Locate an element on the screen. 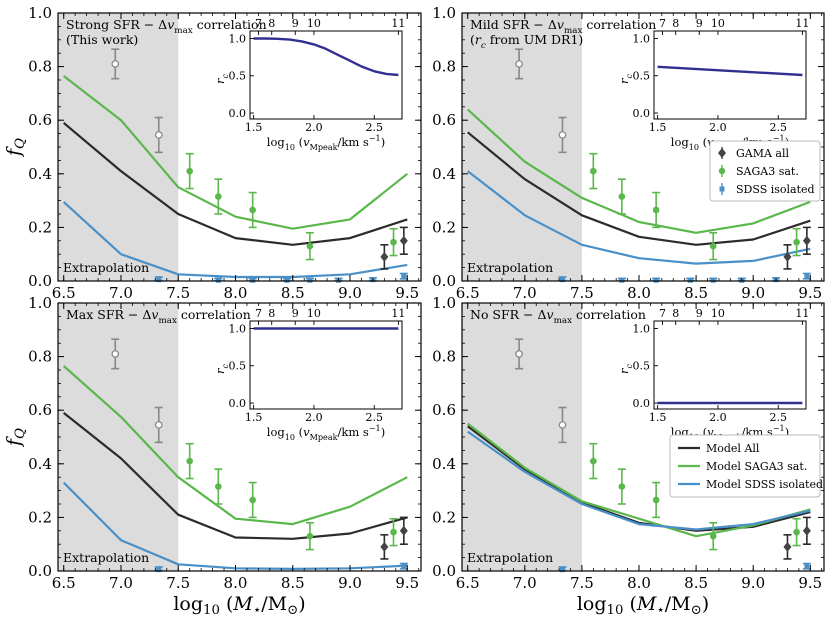 The image size is (830, 620). panel-title: Max SFR − Δvmax correlation is located at coordinates (158, 316).